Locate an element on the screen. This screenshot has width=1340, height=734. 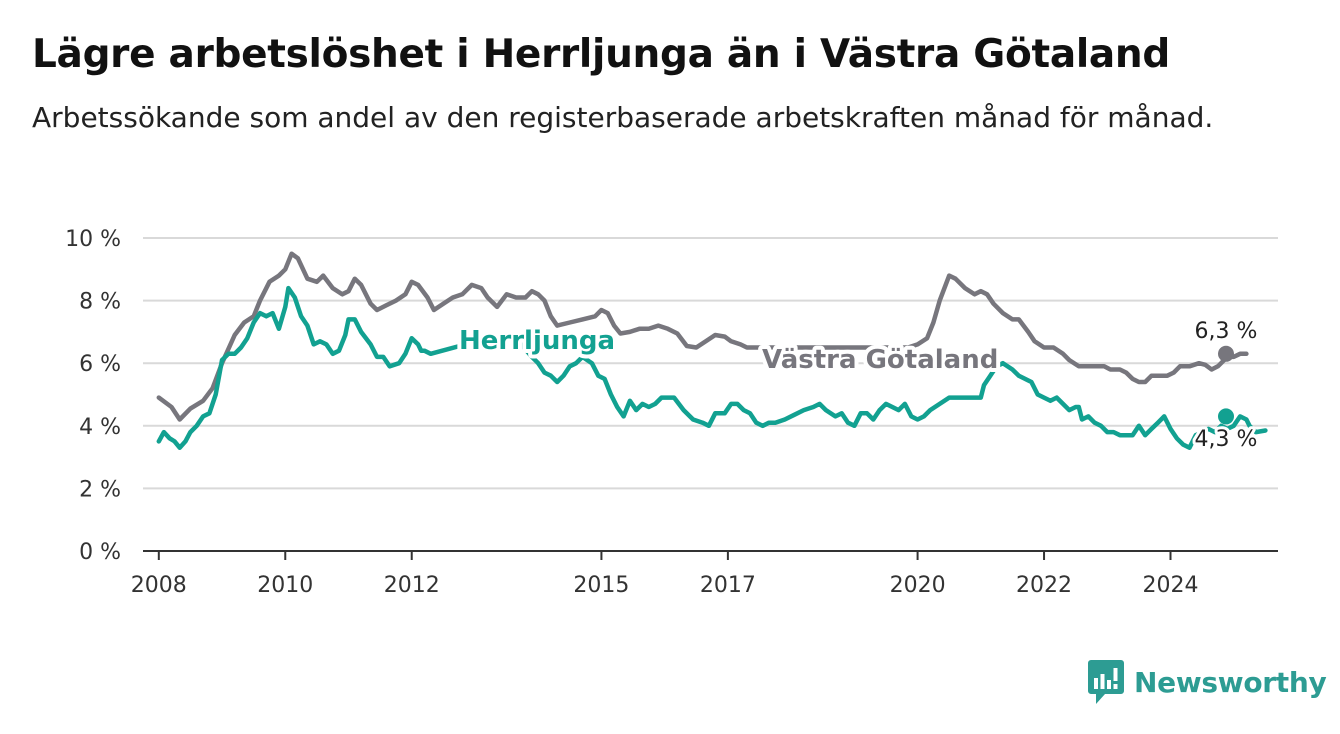
end-label-vastra-gotaland: 6,3 % is located at coordinates (1226, 331).